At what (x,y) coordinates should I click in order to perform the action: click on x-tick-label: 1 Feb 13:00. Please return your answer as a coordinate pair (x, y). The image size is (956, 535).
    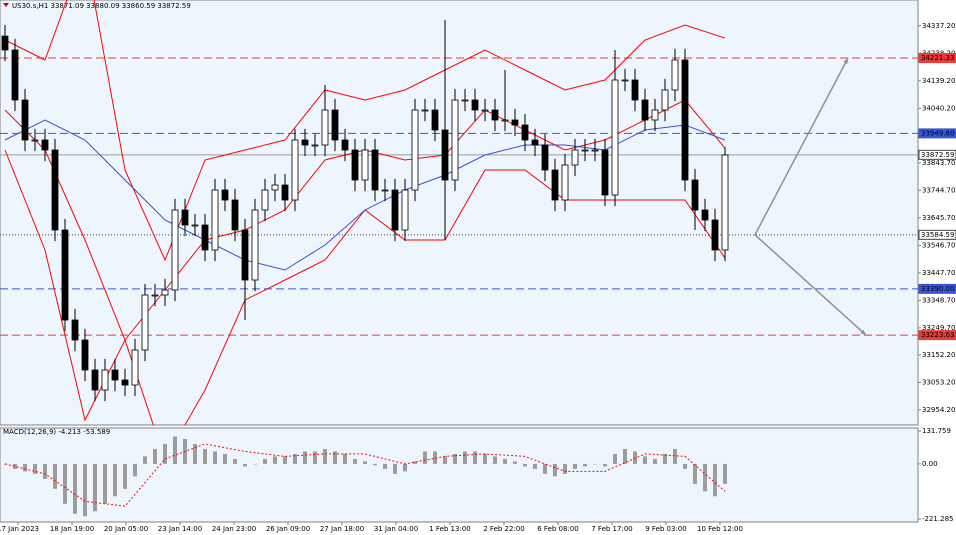
    Looking at the image, I should click on (449, 529).